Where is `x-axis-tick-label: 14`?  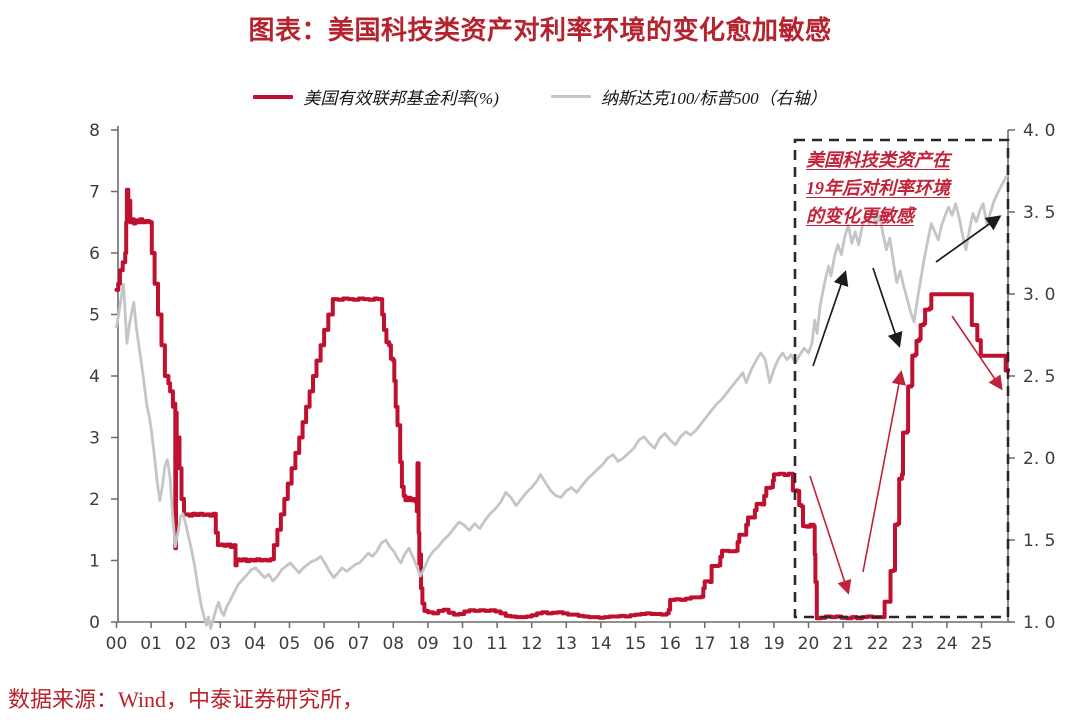
x-axis-tick-label: 14 is located at coordinates (601, 644).